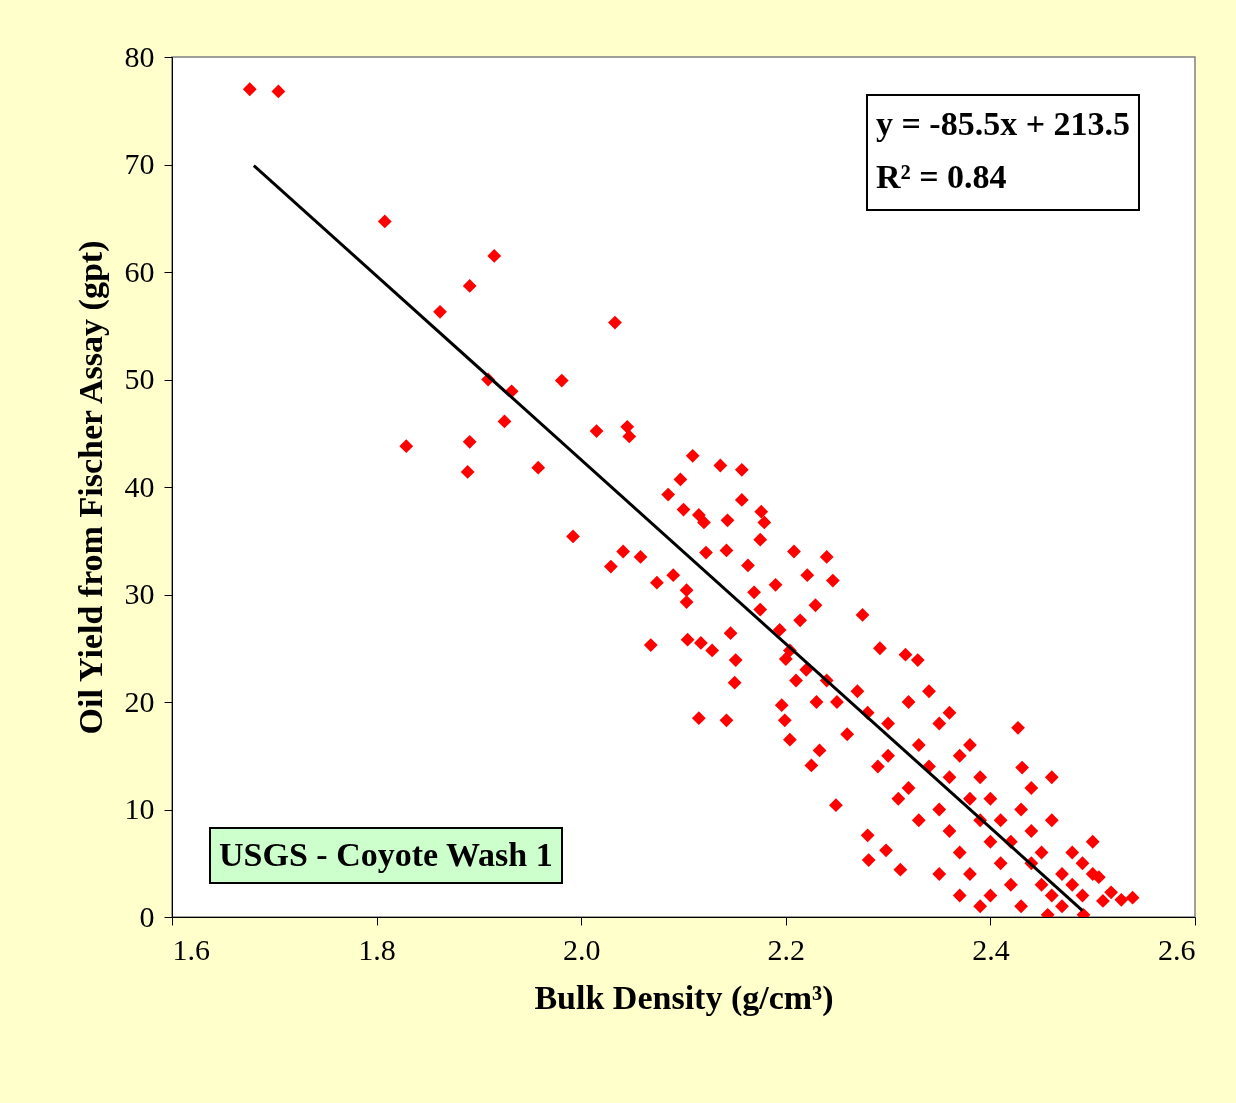 This screenshot has height=1103, width=1236. Describe the element at coordinates (1177, 949) in the screenshot. I see `x-tick-label: 2.6` at that location.